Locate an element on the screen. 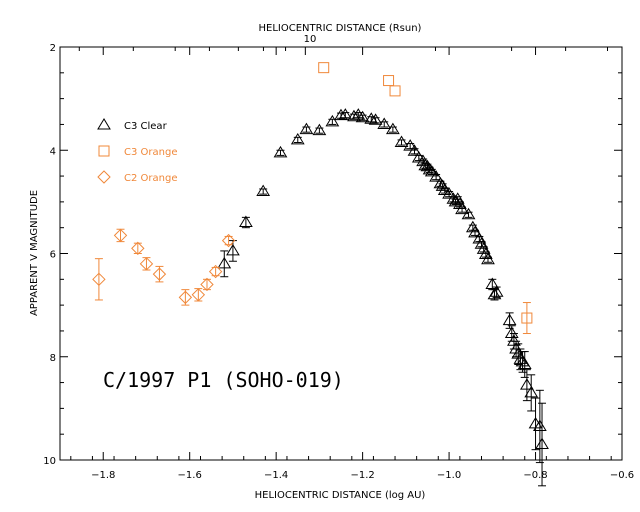  x-tick-label: −1.4 is located at coordinates (276, 475).